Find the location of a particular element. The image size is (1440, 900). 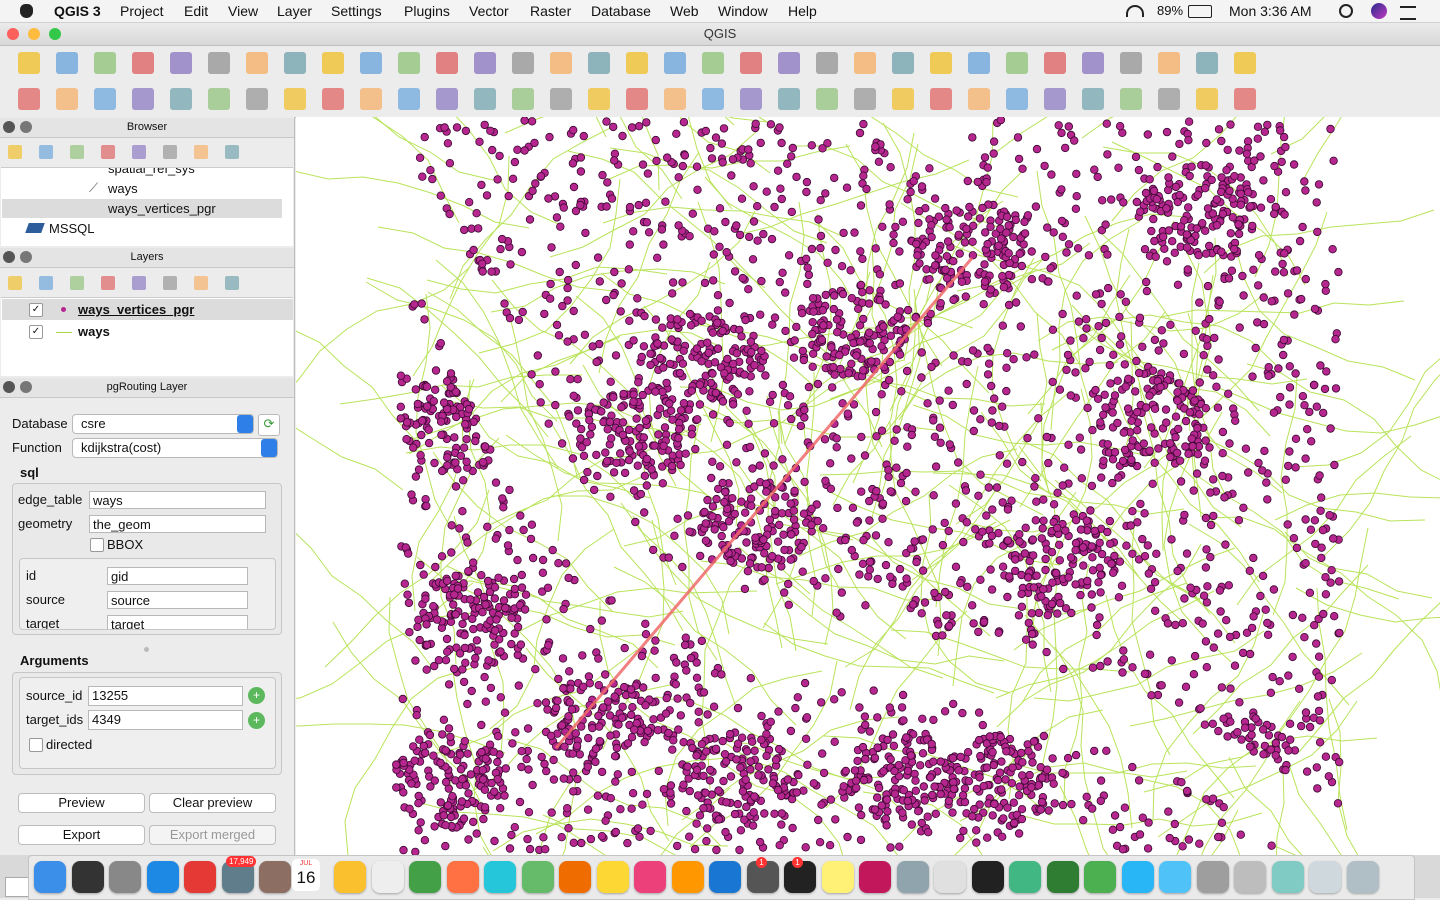

wifi-icon is located at coordinates (1135, 11).